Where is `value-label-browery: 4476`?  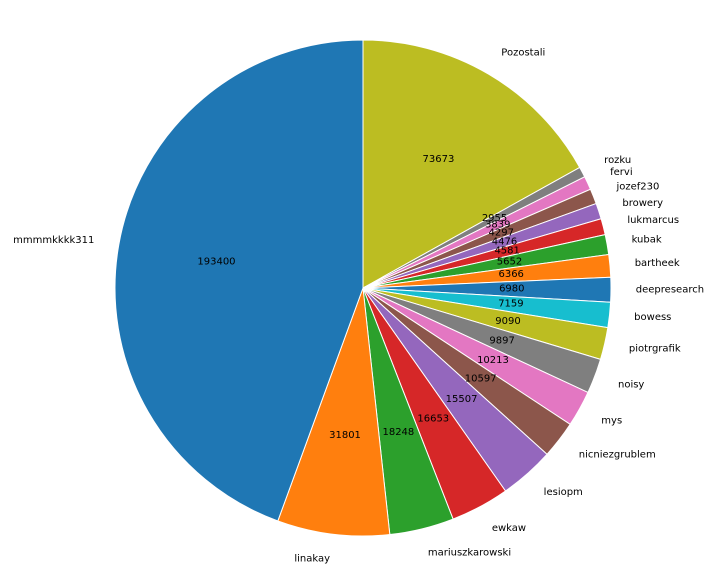 value-label-browery: 4476 is located at coordinates (504, 241).